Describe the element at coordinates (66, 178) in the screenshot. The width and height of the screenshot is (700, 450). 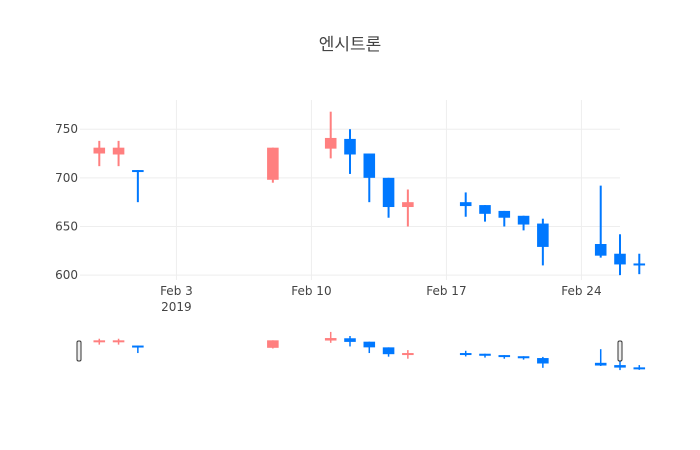
I see `y-tick-label: 700` at that location.